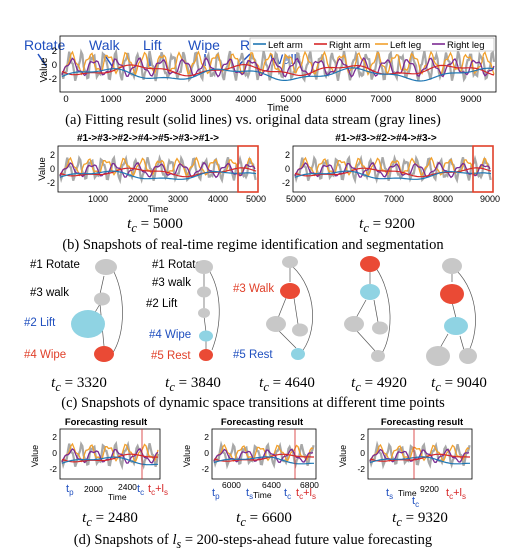  What do you see at coordinates (127, 487) in the screenshot?
I see `x-tick: 2400` at bounding box center [127, 487].